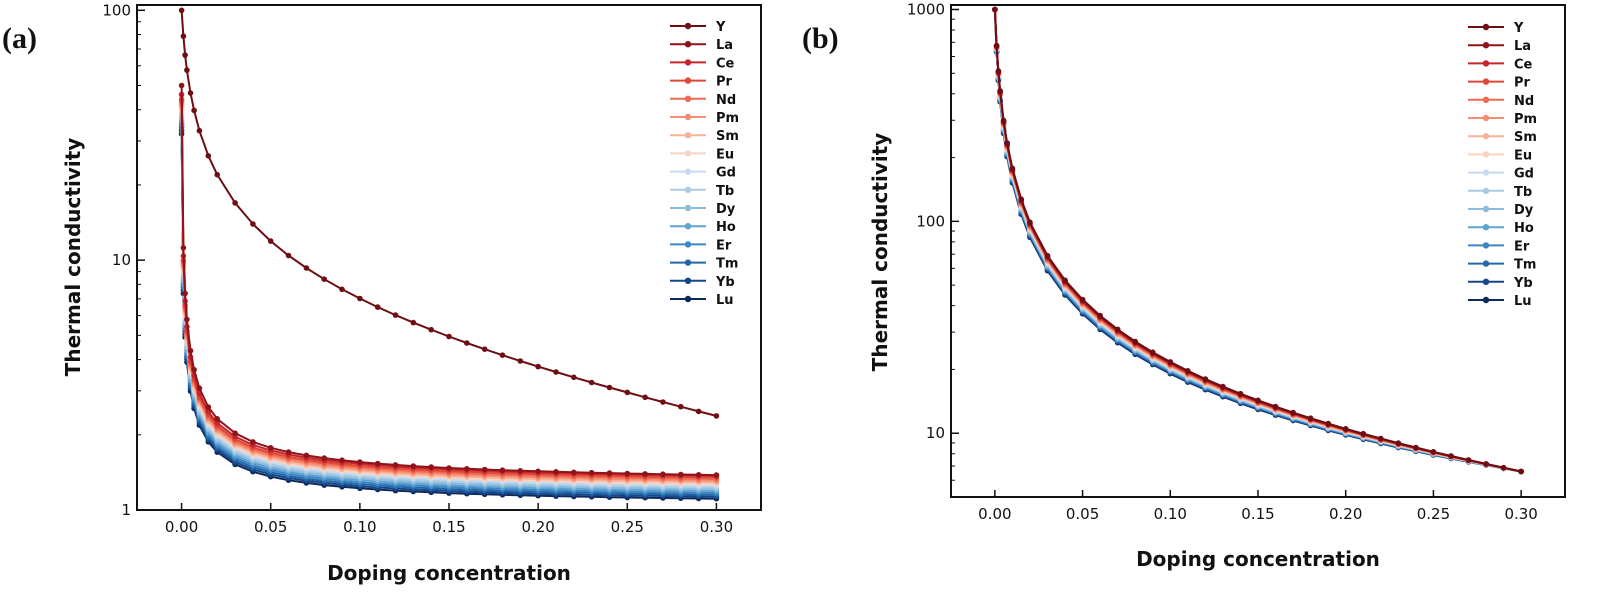  What do you see at coordinates (701, 45) in the screenshot?
I see `panel-a-legend-item-la: La` at bounding box center [701, 45].